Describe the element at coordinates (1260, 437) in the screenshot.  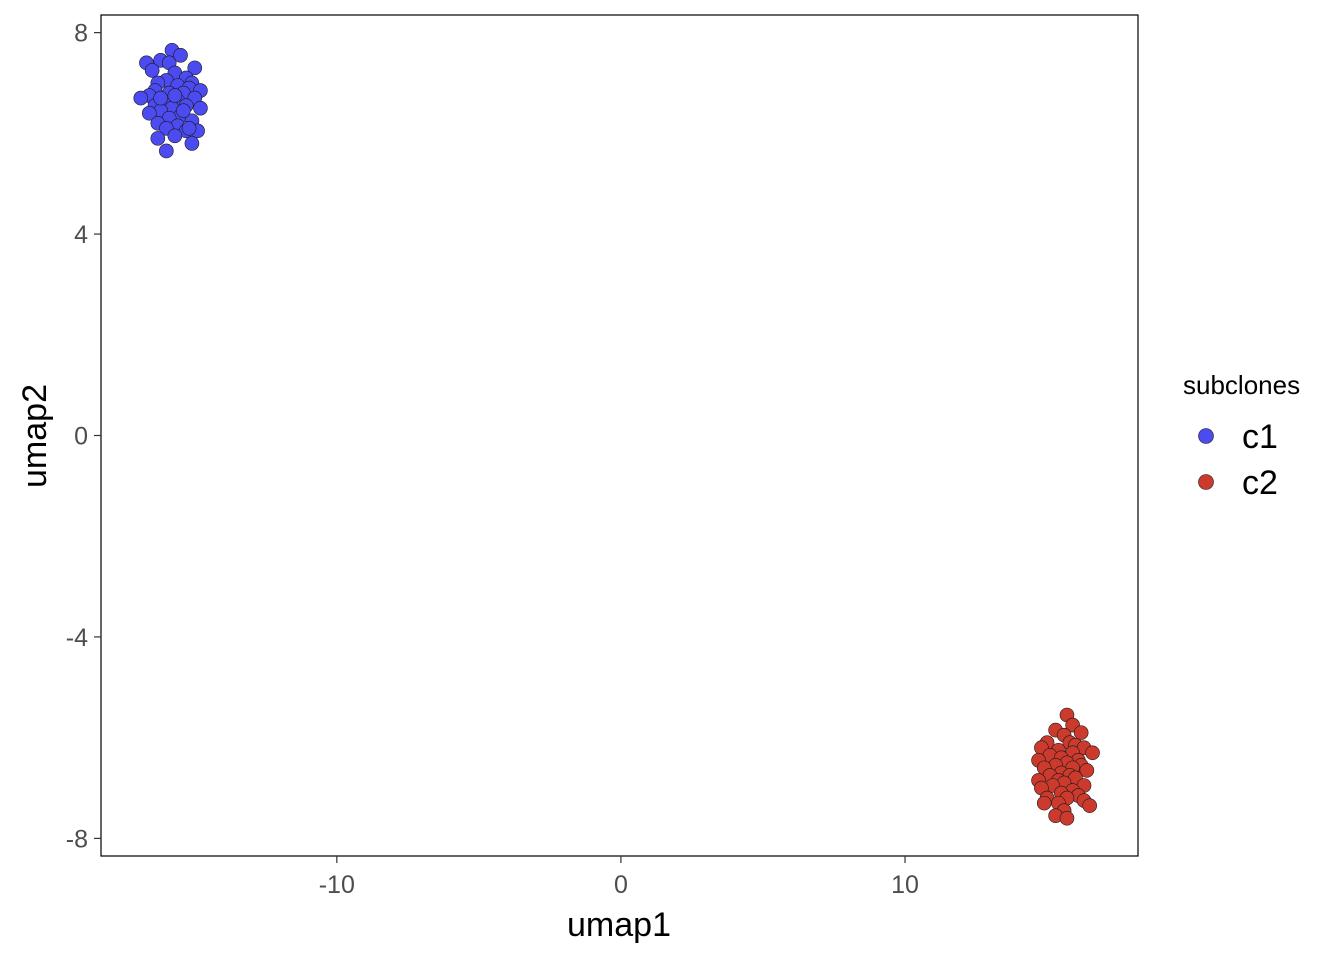
I see `legend-label-c1: c1` at that location.